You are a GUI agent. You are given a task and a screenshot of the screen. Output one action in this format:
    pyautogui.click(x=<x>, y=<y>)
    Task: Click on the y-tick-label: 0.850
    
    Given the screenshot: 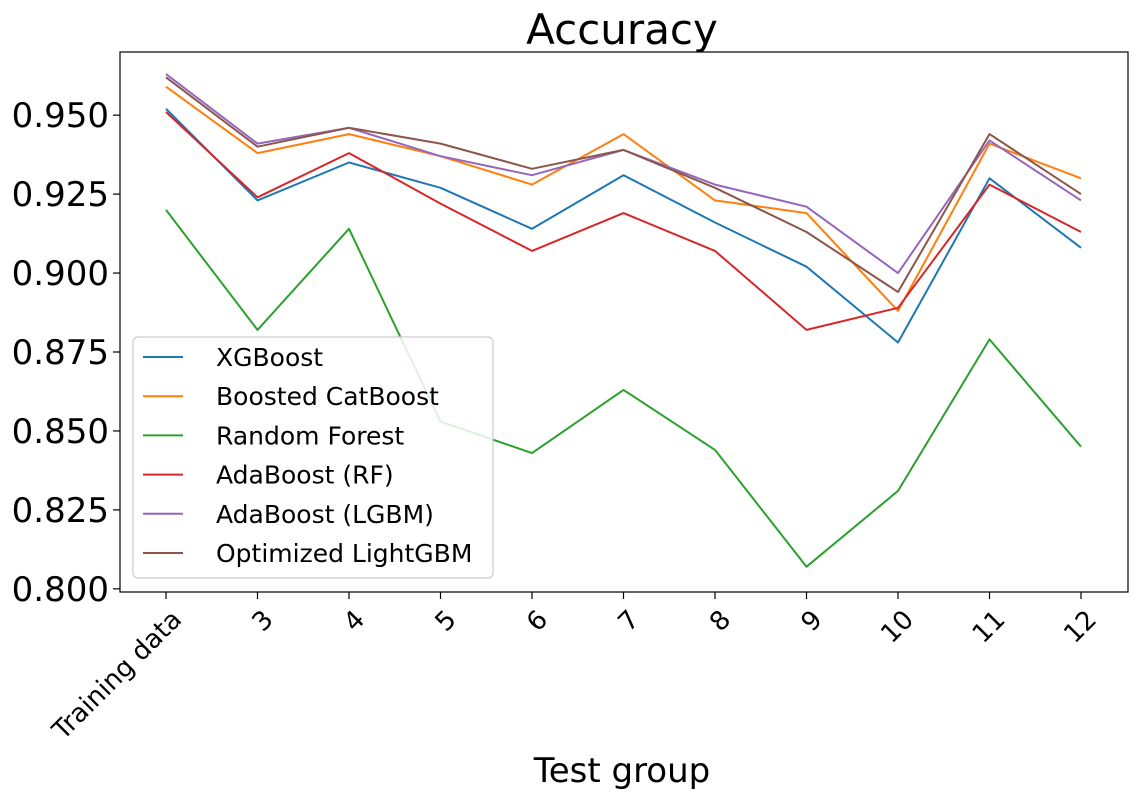 What is the action you would take?
    pyautogui.click(x=60, y=432)
    